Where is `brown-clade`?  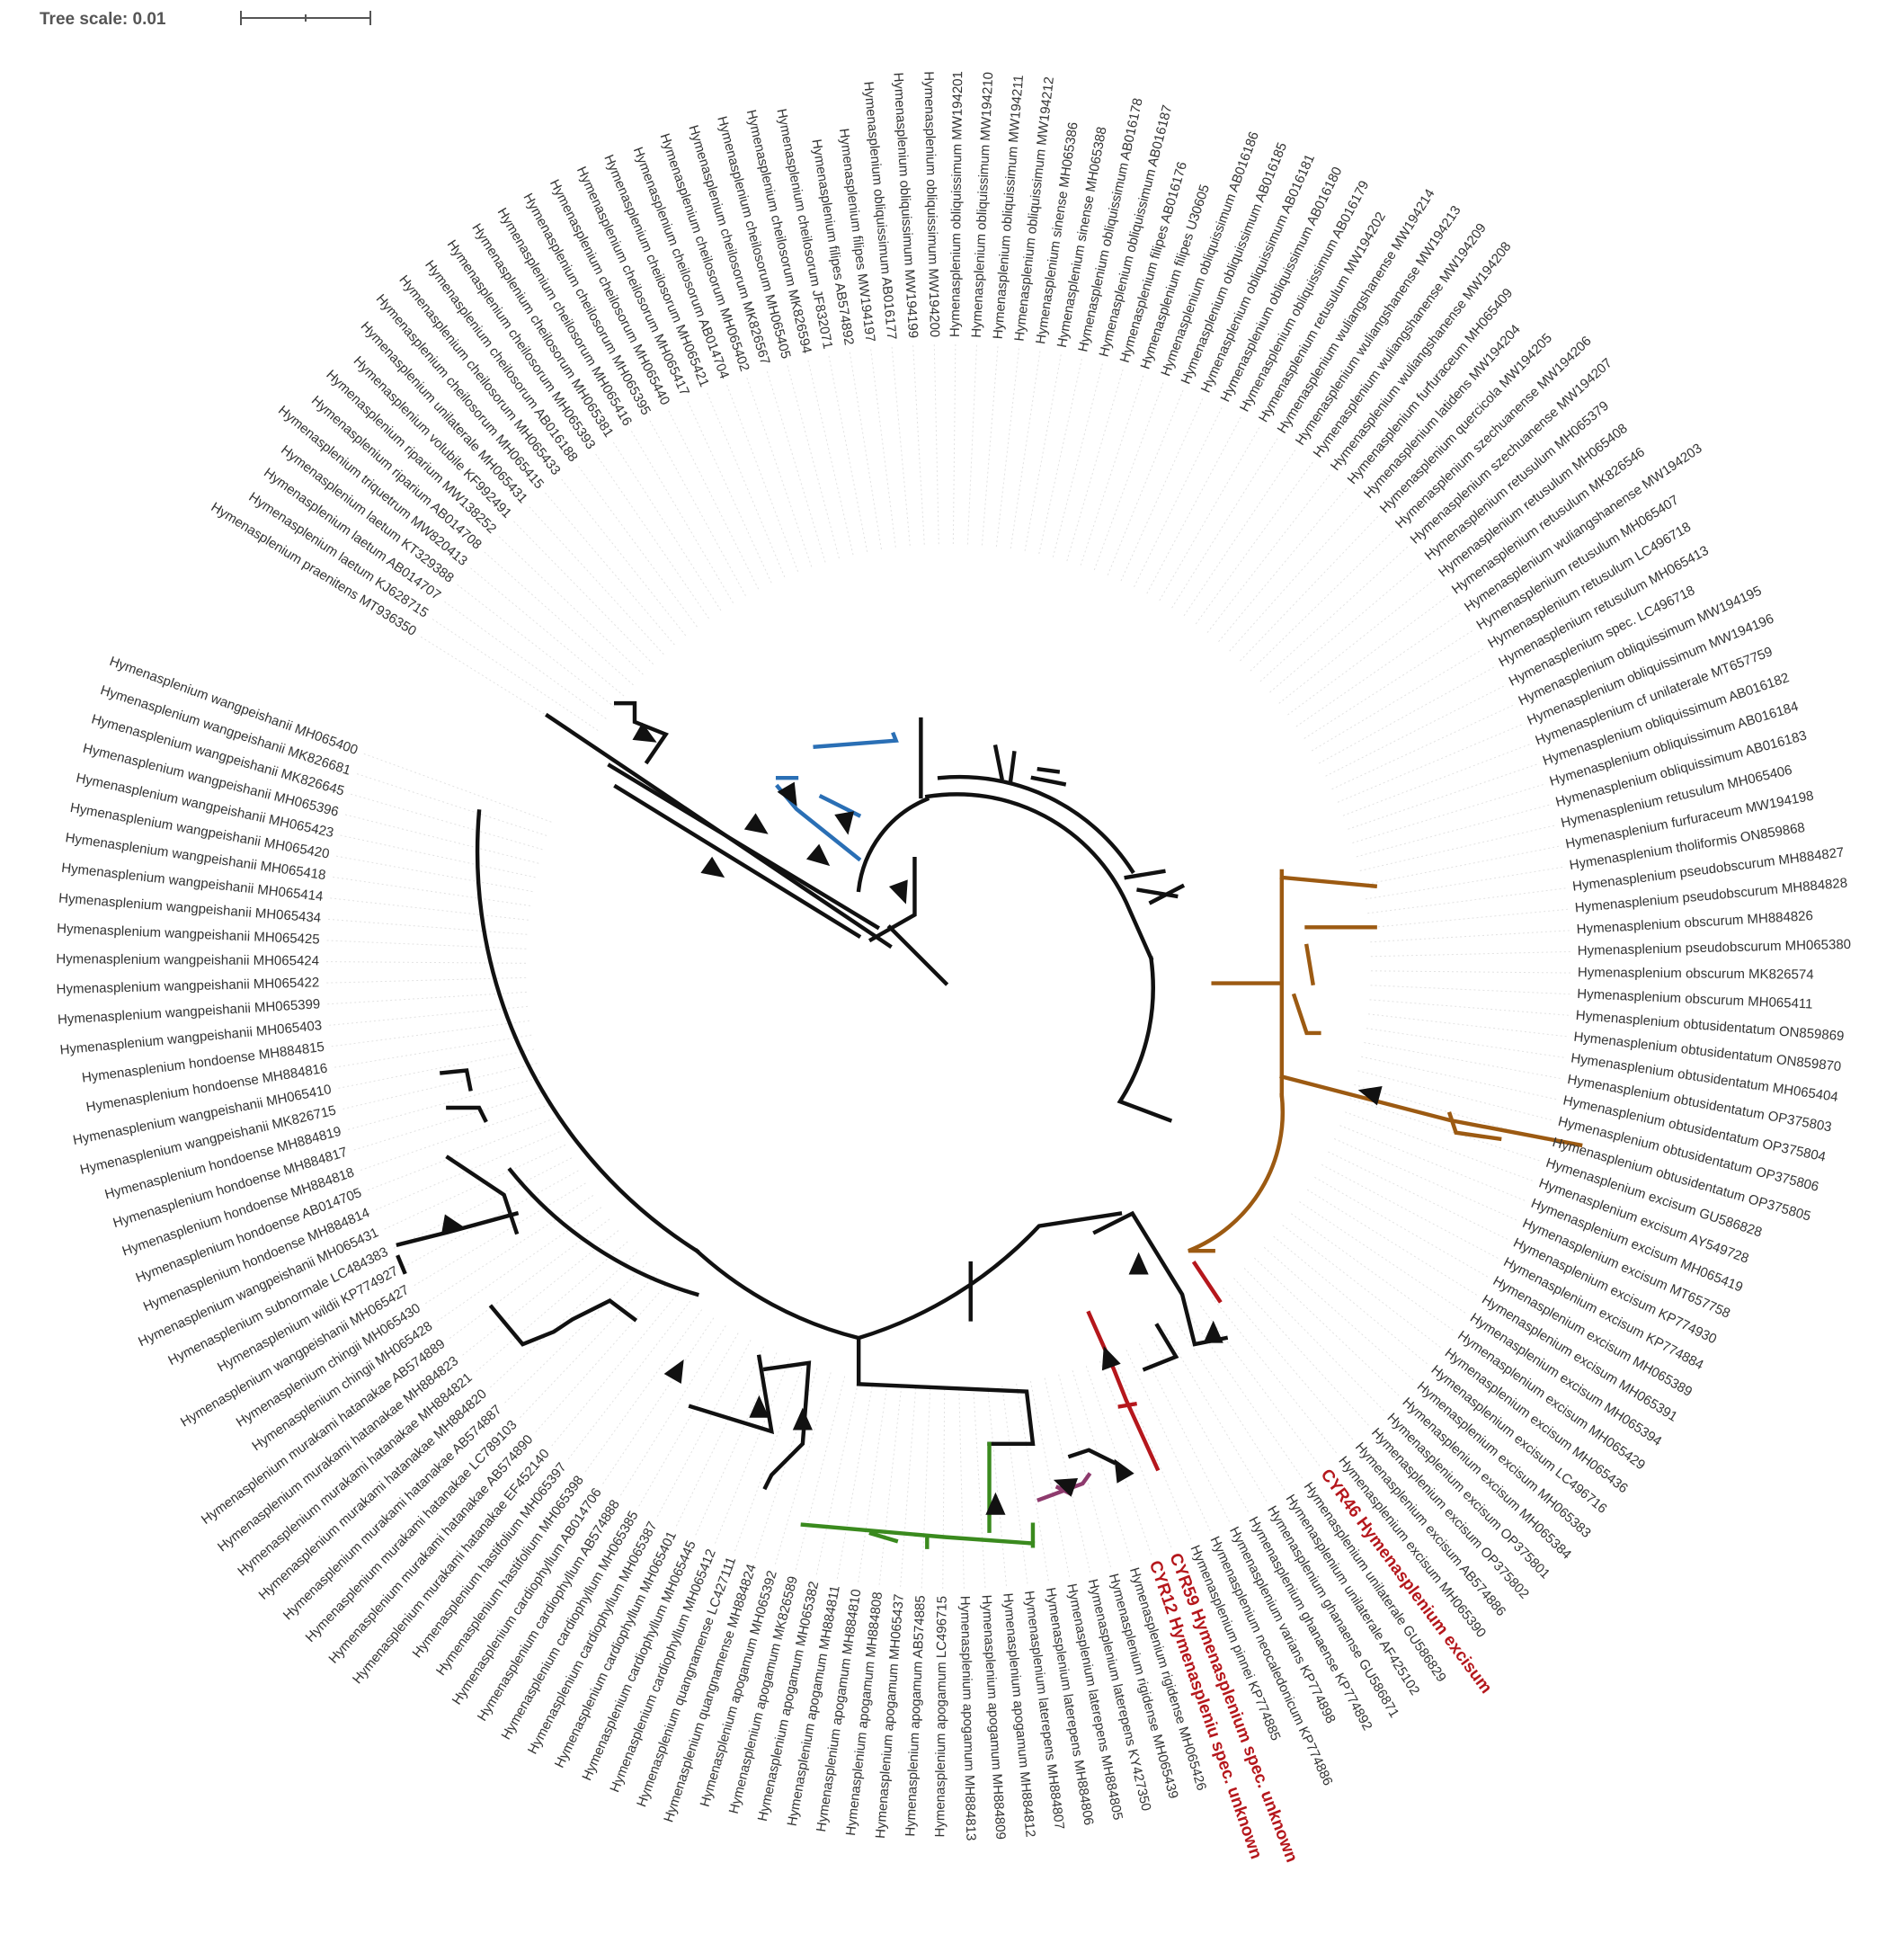 brown-clade is located at coordinates (1385, 1061).